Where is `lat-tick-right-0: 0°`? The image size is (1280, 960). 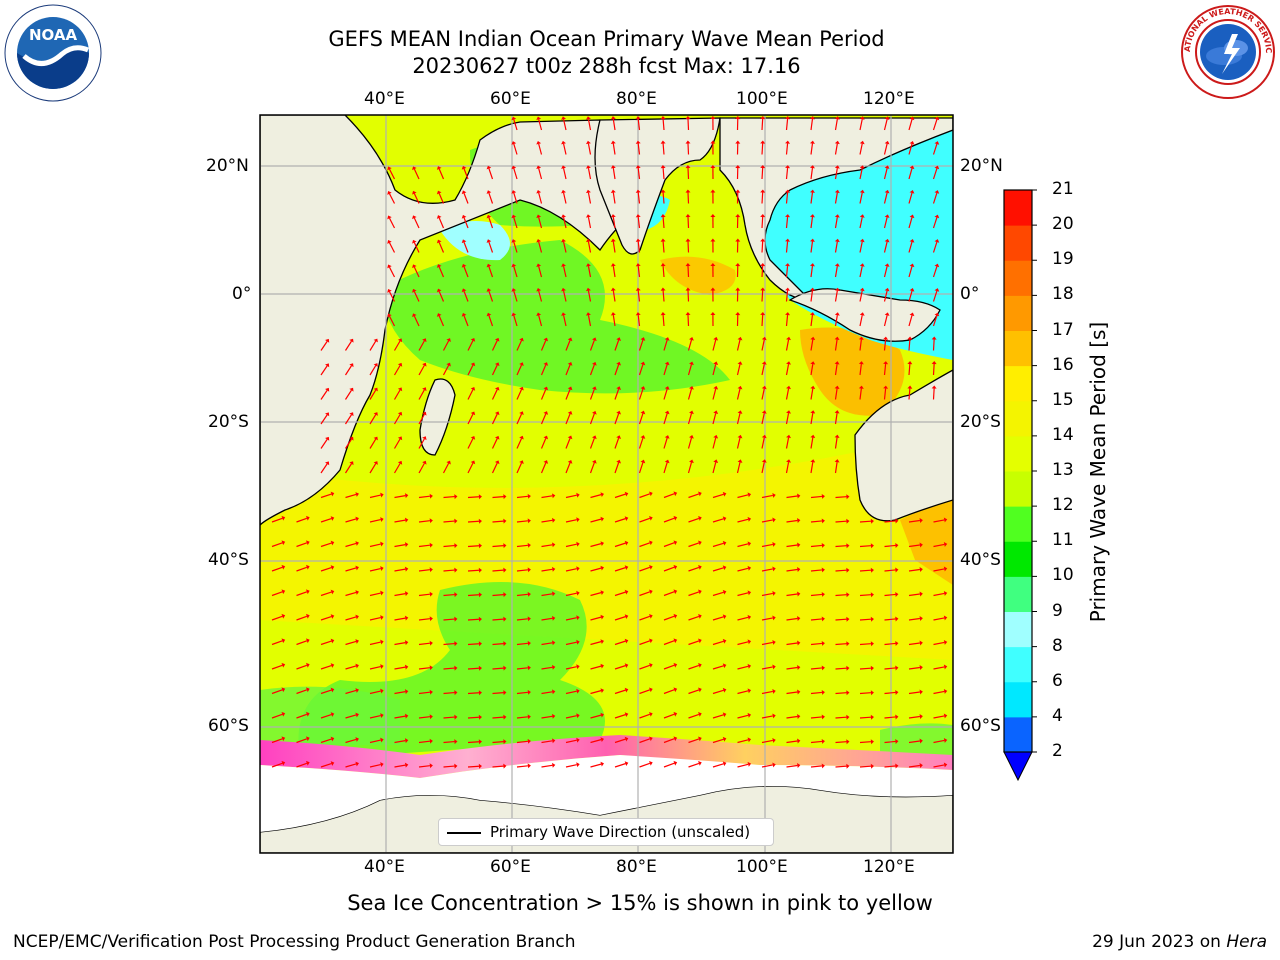 lat-tick-right-0: 0° is located at coordinates (970, 294).